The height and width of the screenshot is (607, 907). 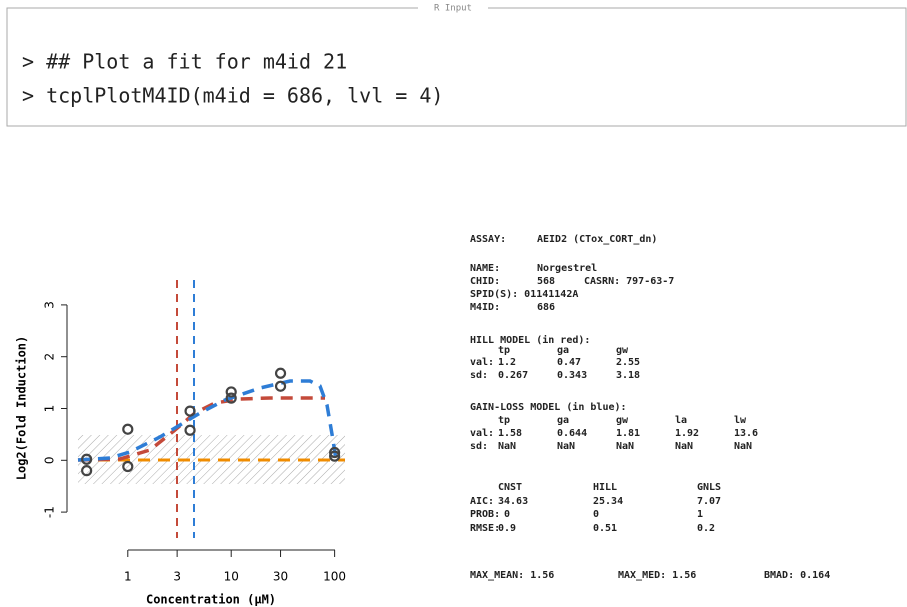 I want to click on input-title: R Input, so click(x=453, y=9).